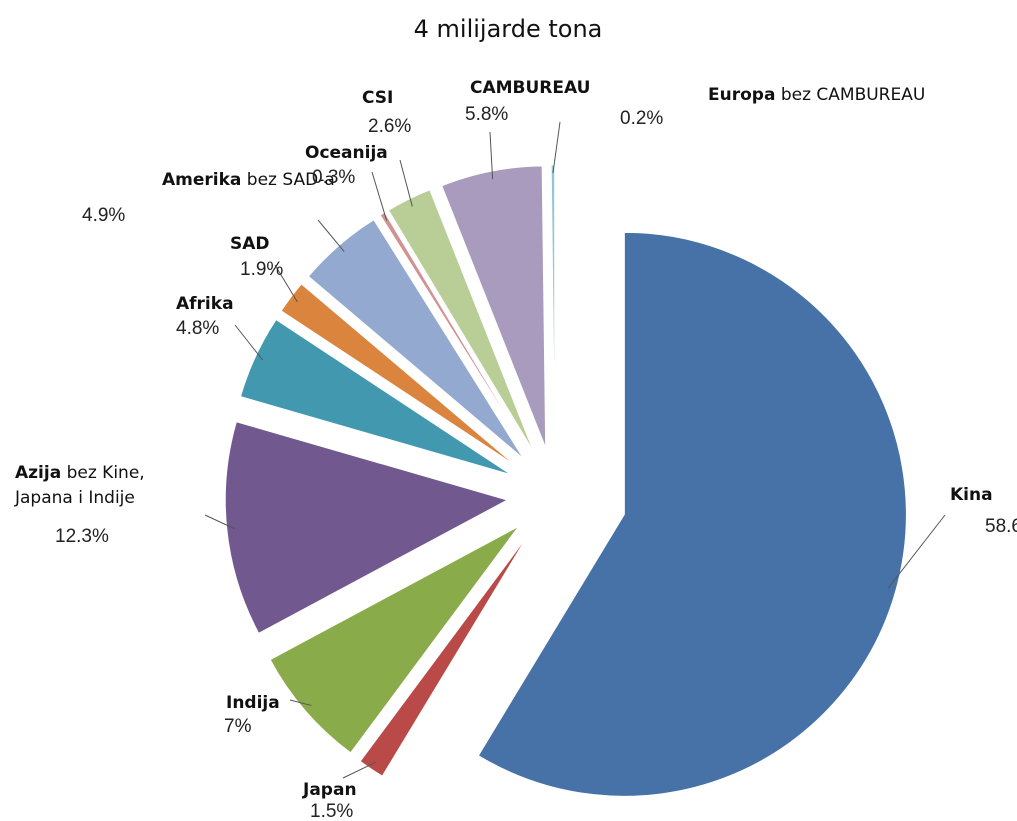 The height and width of the screenshot is (821, 1017). What do you see at coordinates (82, 536) in the screenshot?
I see `value-label: 12.3%` at bounding box center [82, 536].